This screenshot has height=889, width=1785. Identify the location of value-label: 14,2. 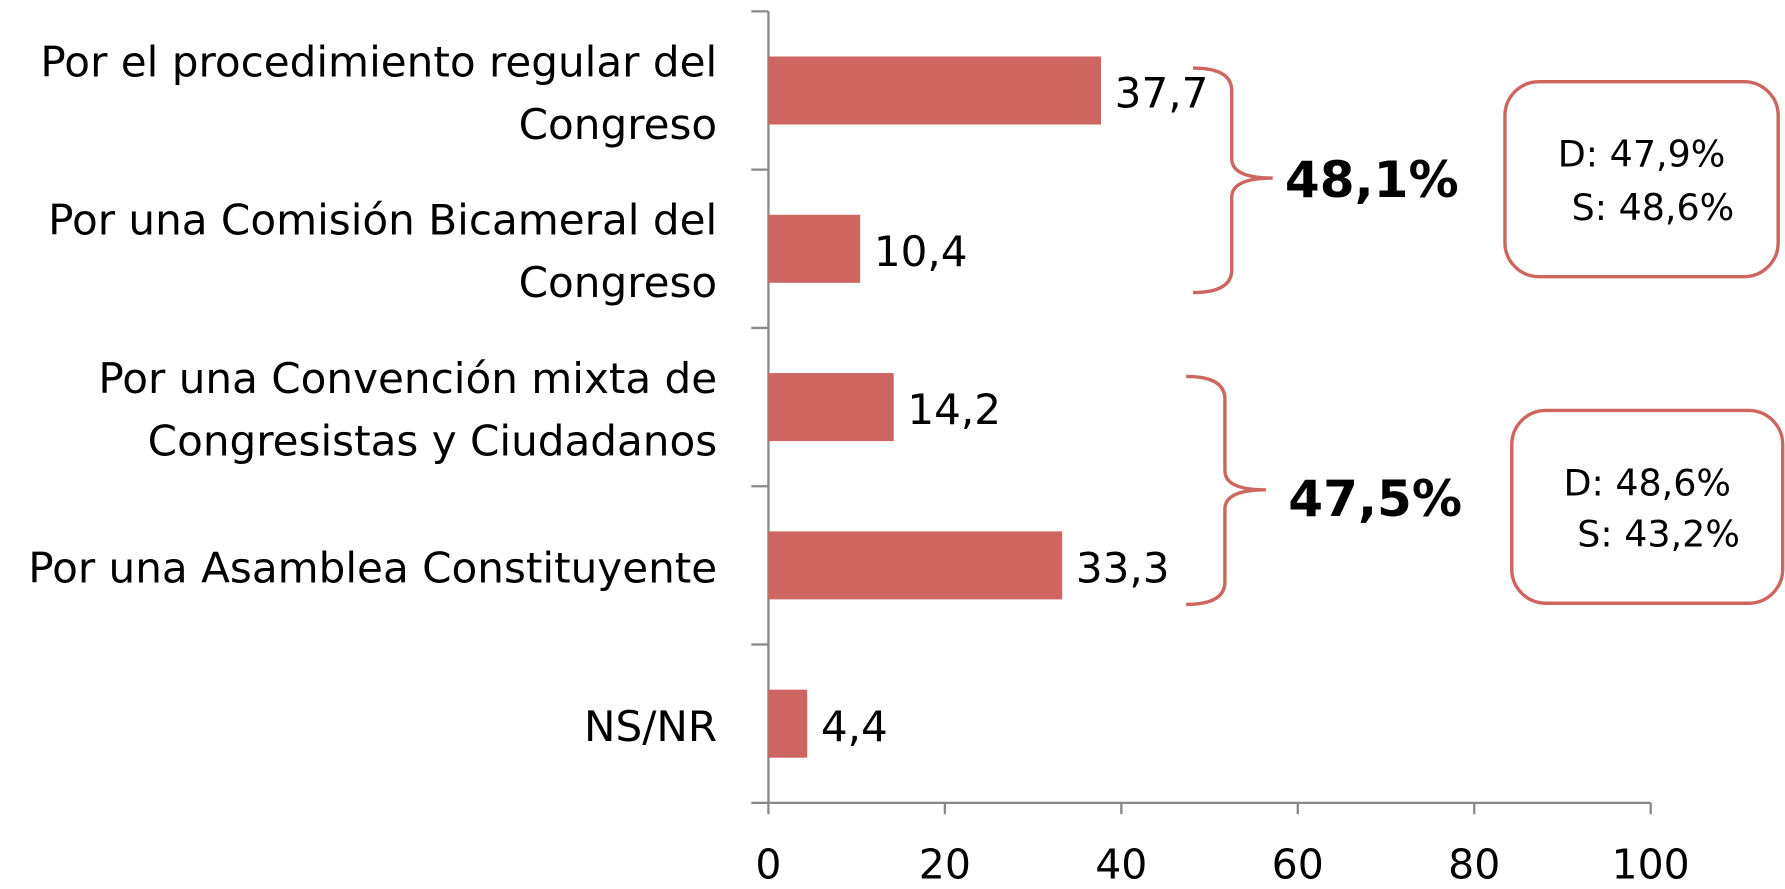
(954, 409).